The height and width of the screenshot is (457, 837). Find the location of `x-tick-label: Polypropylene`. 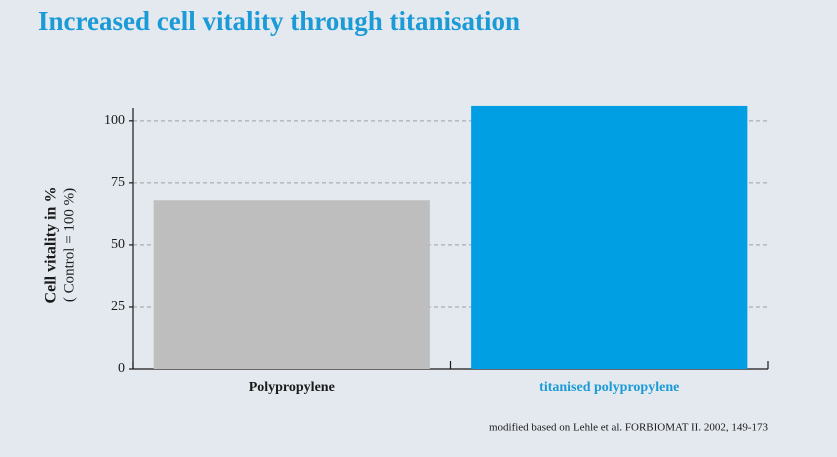

x-tick-label: Polypropylene is located at coordinates (292, 387).